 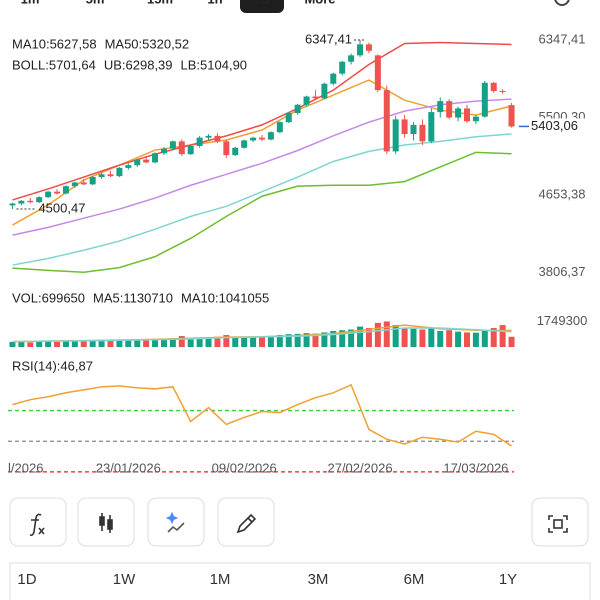 I want to click on timeframe-tab: 5m, so click(x=95, y=3).